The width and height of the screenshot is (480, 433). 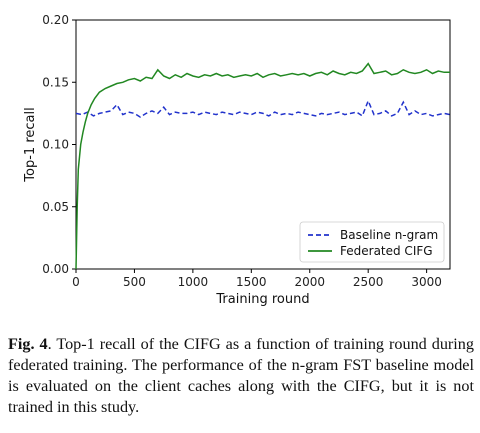 What do you see at coordinates (262, 299) in the screenshot?
I see `x-axis-label: Training round` at bounding box center [262, 299].